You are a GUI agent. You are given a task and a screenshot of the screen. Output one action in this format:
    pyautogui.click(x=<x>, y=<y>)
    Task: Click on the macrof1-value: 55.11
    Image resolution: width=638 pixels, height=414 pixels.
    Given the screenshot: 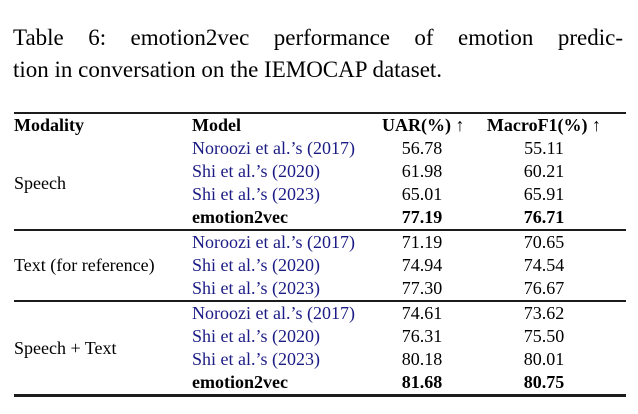 What is the action you would take?
    pyautogui.click(x=544, y=148)
    